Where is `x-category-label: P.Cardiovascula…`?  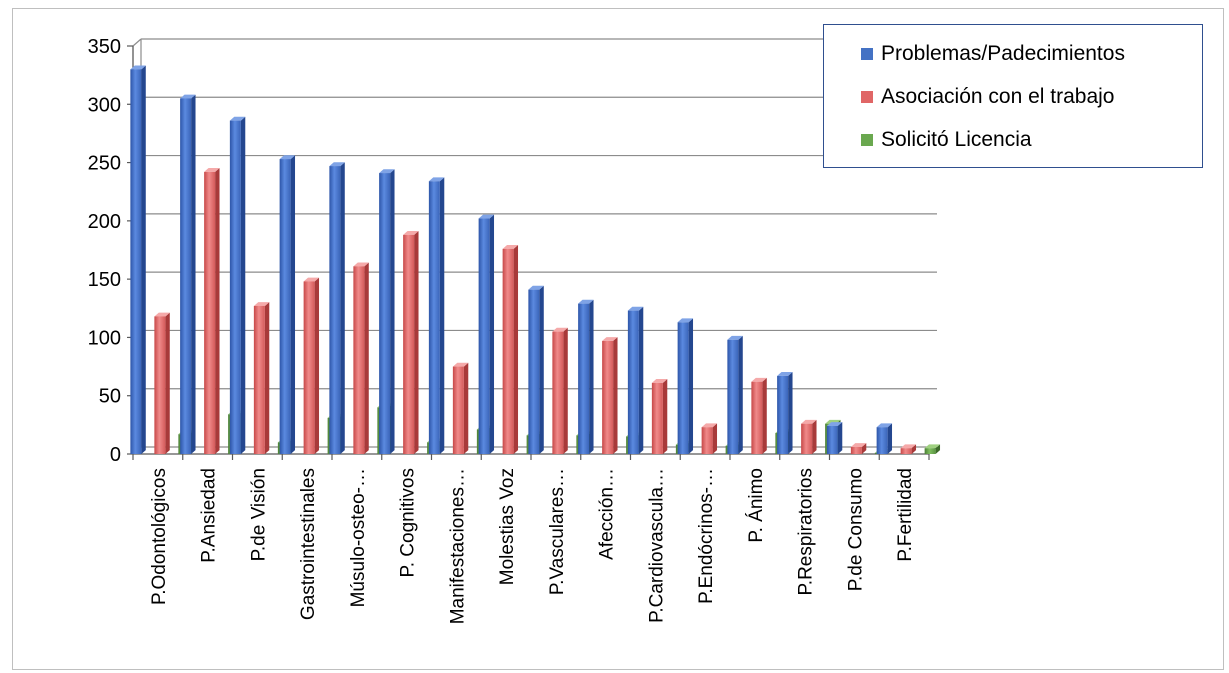 x-category-label: P.Cardiovascula… is located at coordinates (656, 545).